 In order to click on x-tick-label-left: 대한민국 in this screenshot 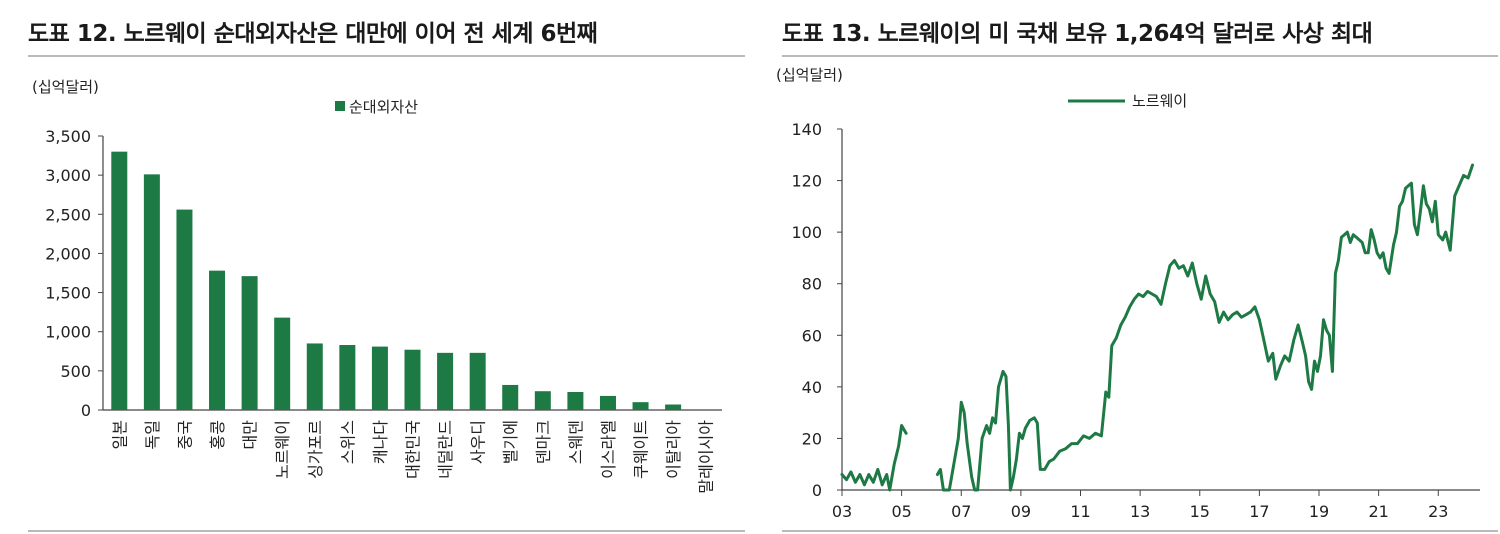, I will do `click(413, 449)`.